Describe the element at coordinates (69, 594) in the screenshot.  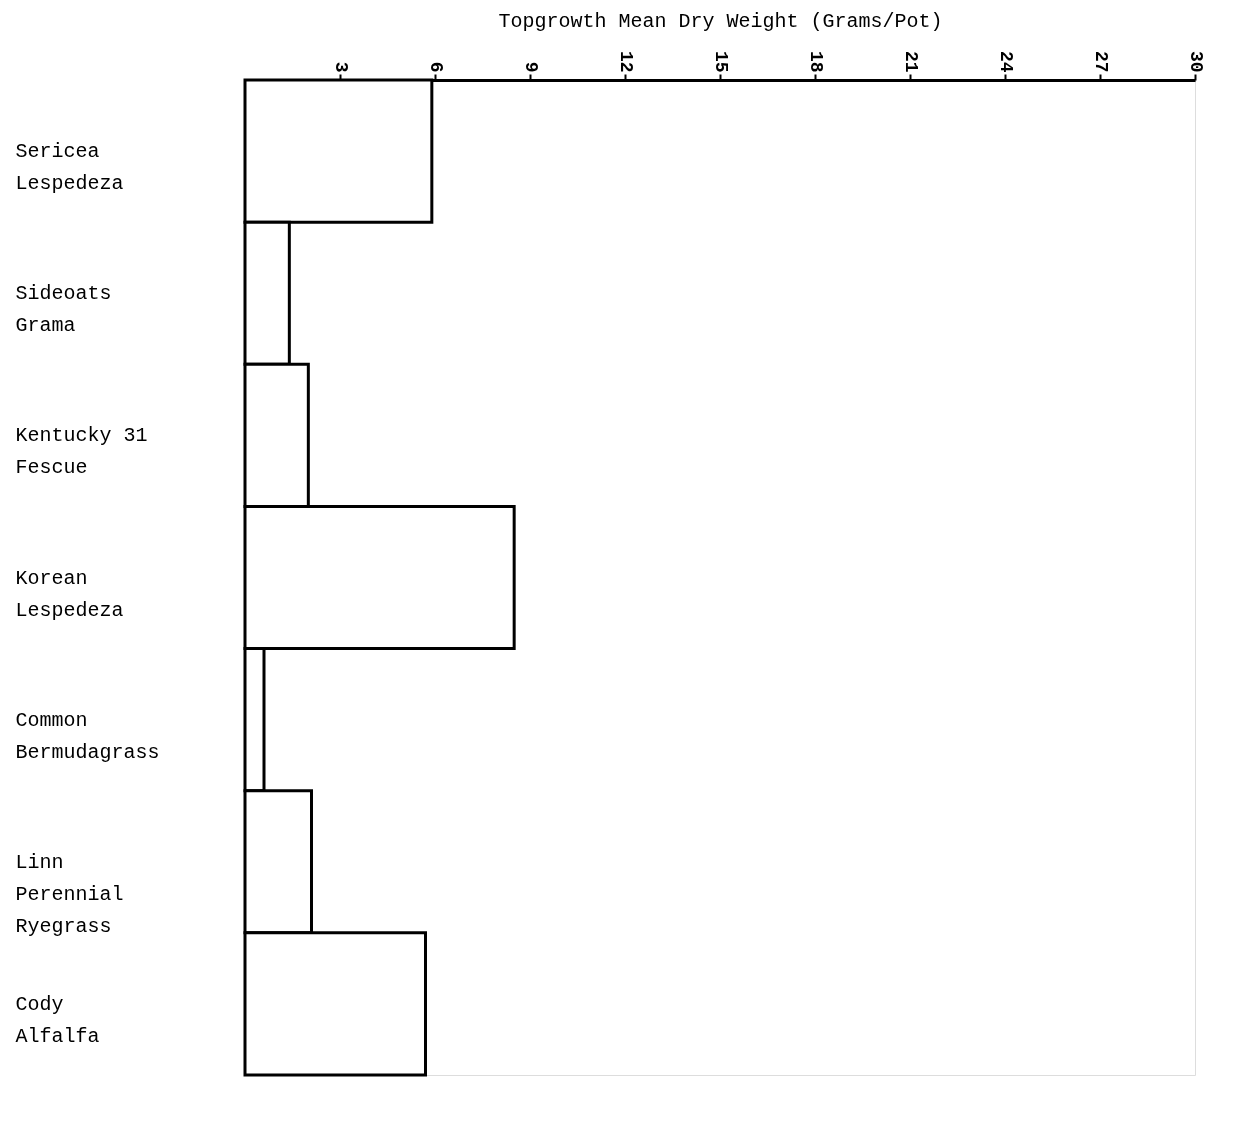
I see `y-tick-label: Korean Lespedeza` at that location.